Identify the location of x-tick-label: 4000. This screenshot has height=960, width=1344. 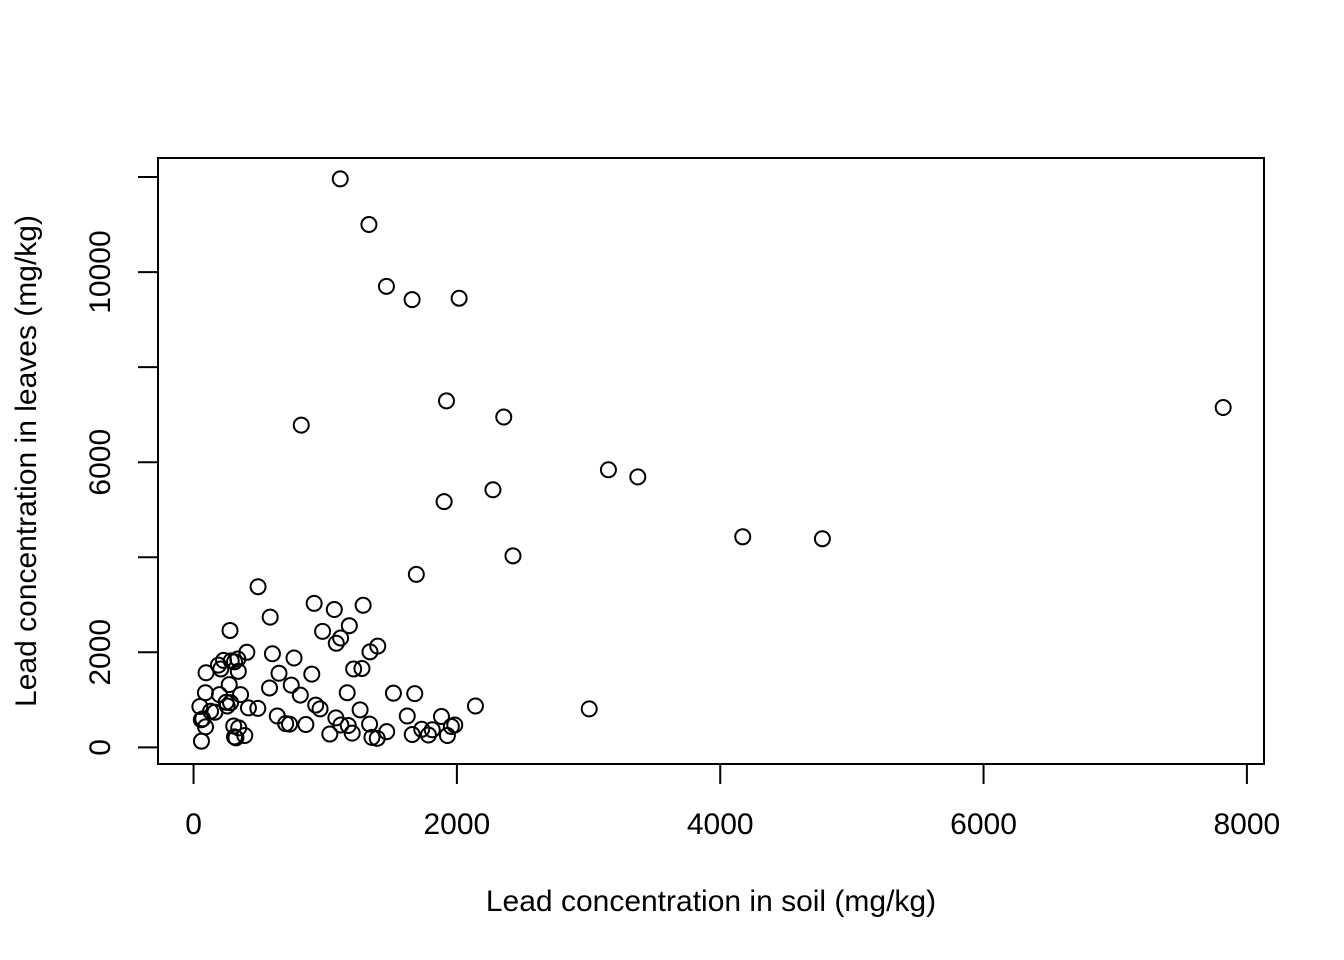
(720, 824).